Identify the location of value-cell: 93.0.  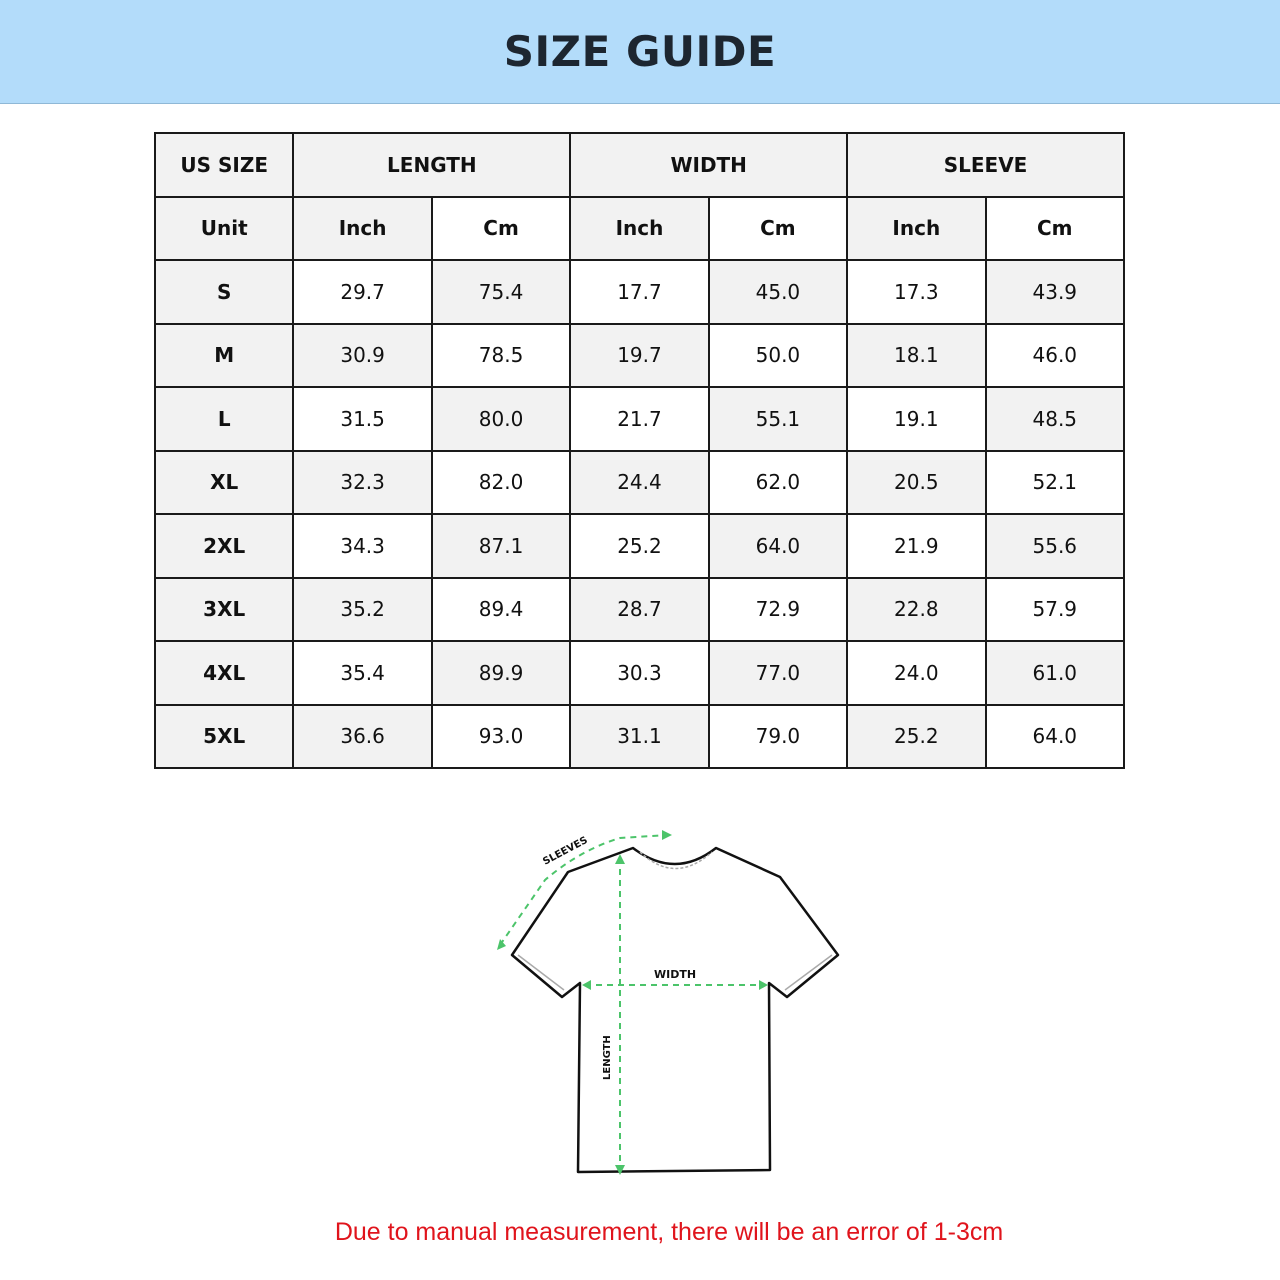
(501, 736).